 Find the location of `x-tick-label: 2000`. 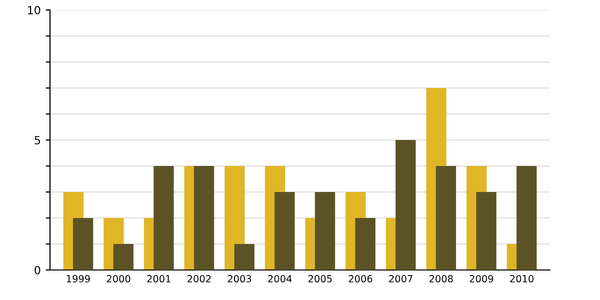

x-tick-label: 2000 is located at coordinates (118, 278).